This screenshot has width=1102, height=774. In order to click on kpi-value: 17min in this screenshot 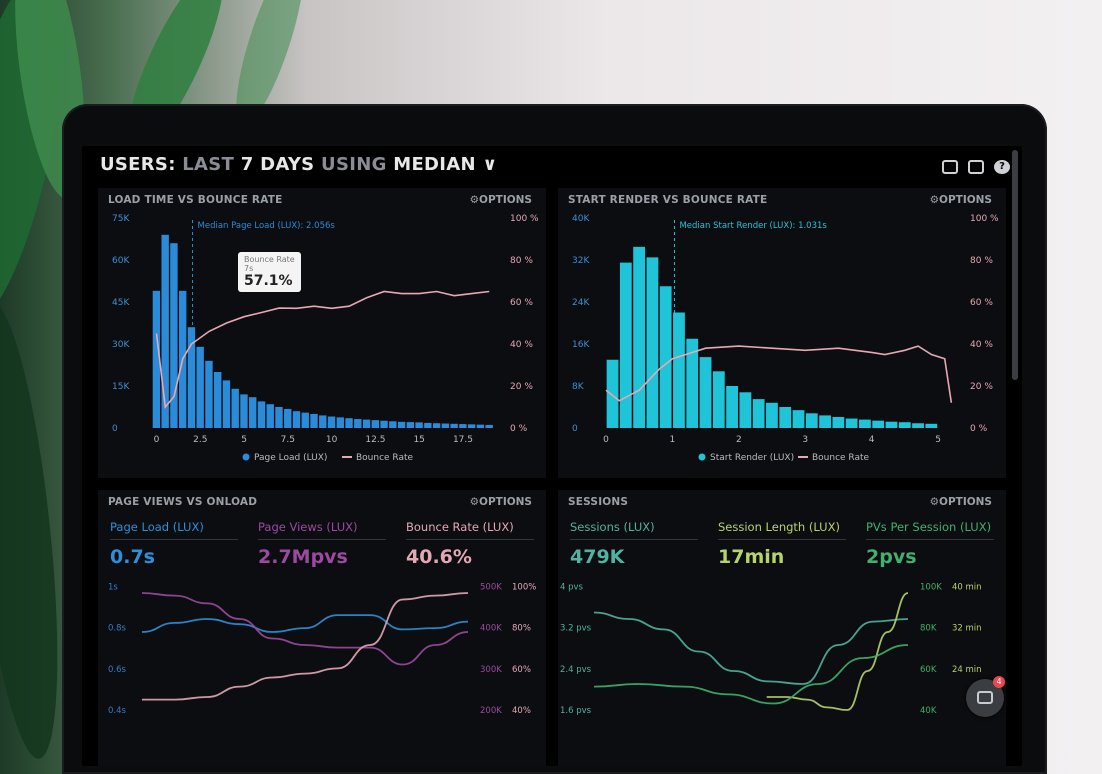, I will do `click(751, 557)`.